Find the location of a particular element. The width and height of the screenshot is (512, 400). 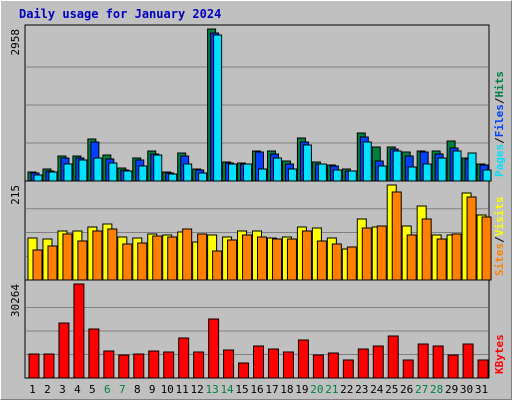

legend-entry: Pages is located at coordinates (499, 160).